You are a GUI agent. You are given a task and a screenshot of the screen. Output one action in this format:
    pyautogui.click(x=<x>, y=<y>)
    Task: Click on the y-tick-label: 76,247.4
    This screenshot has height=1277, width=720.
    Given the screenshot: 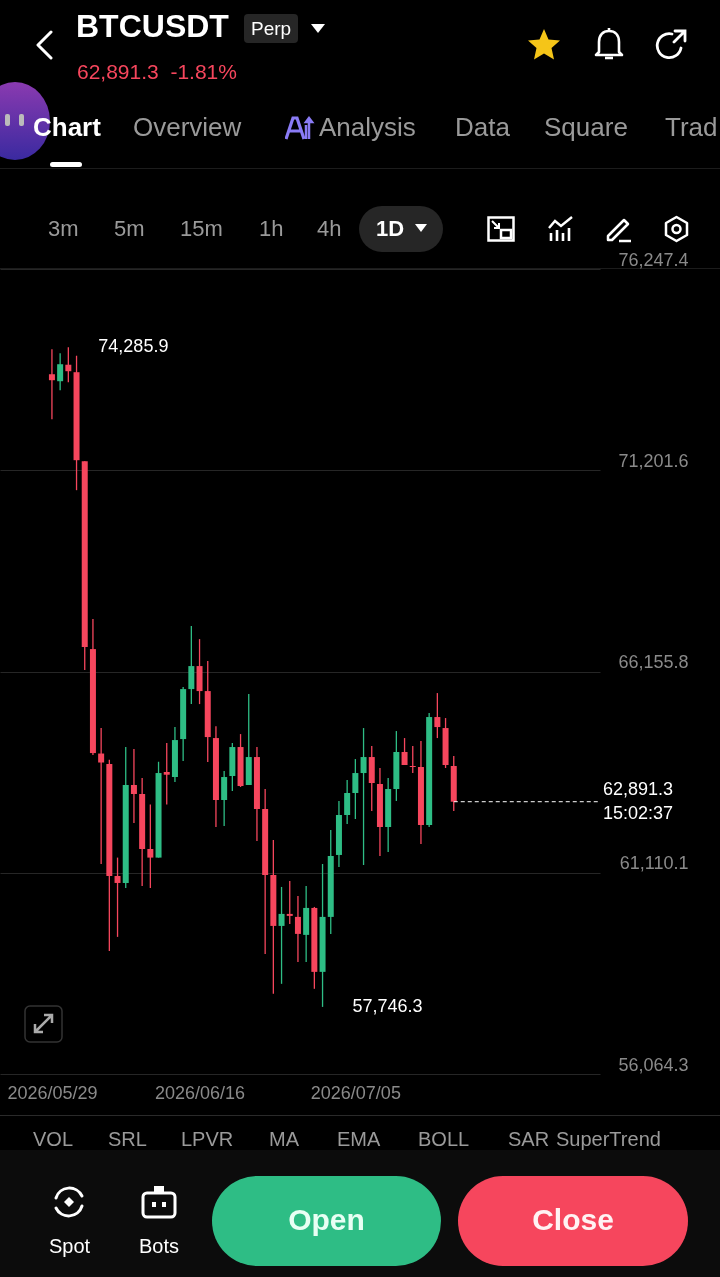 What is the action you would take?
    pyautogui.click(x=653, y=259)
    